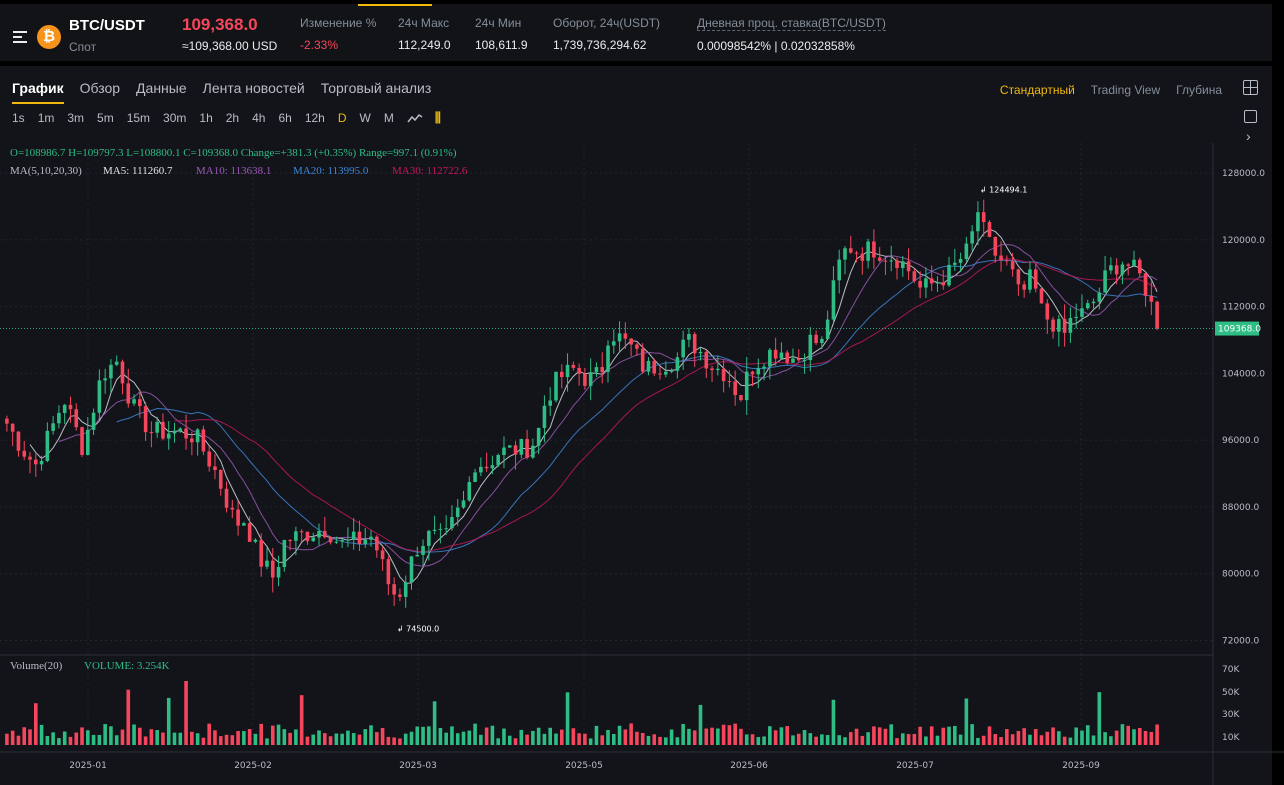  What do you see at coordinates (18, 118) in the screenshot?
I see `interval-1s: 1s` at bounding box center [18, 118].